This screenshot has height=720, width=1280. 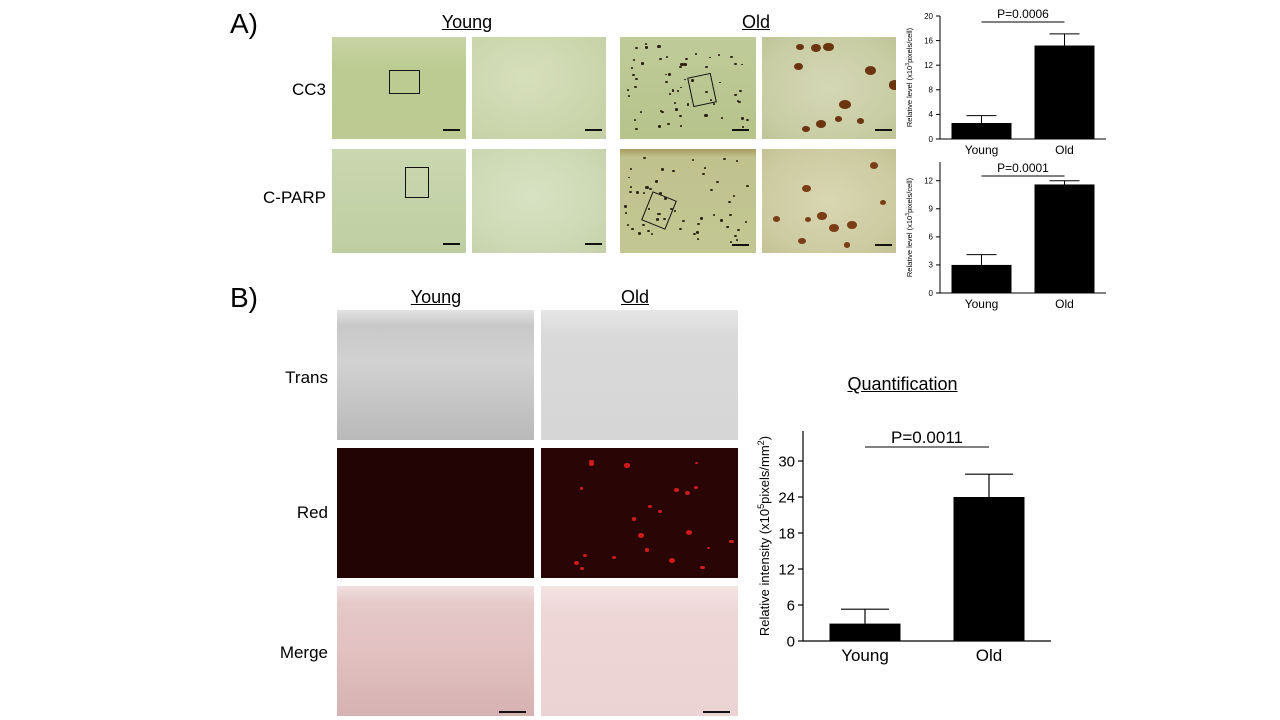 I want to click on panel-b-young-header: Young, so click(x=436, y=297).